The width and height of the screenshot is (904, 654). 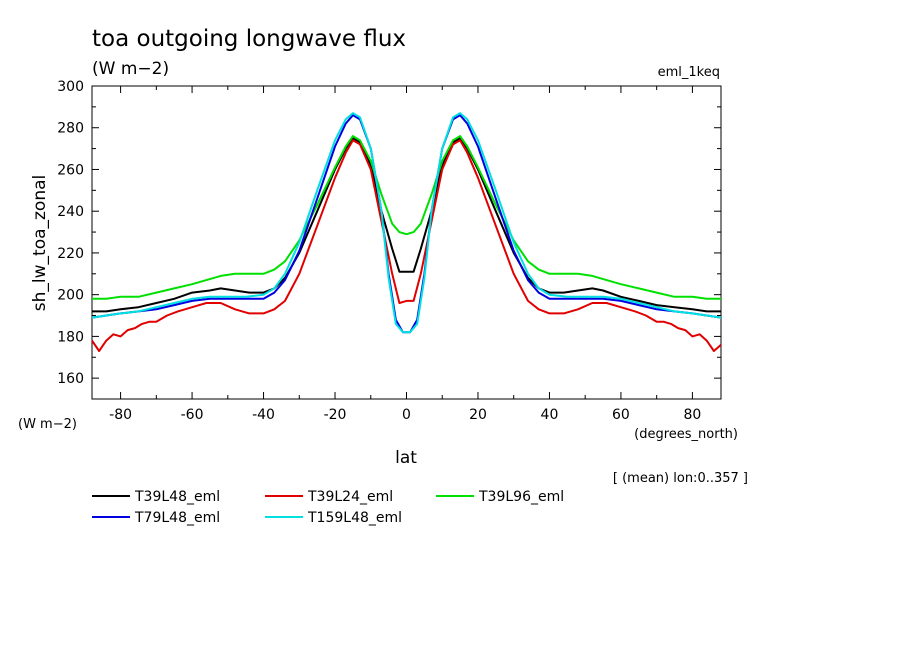 I want to click on legend-entry: T39L96_eml, so click(x=521, y=497).